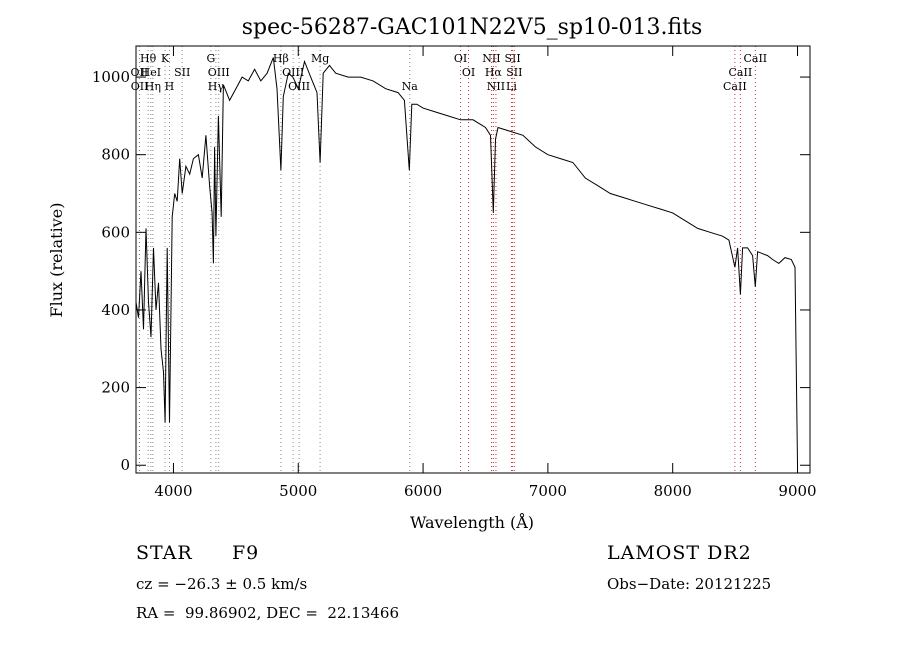  I want to click on line-label-9: OIII, so click(219, 72).